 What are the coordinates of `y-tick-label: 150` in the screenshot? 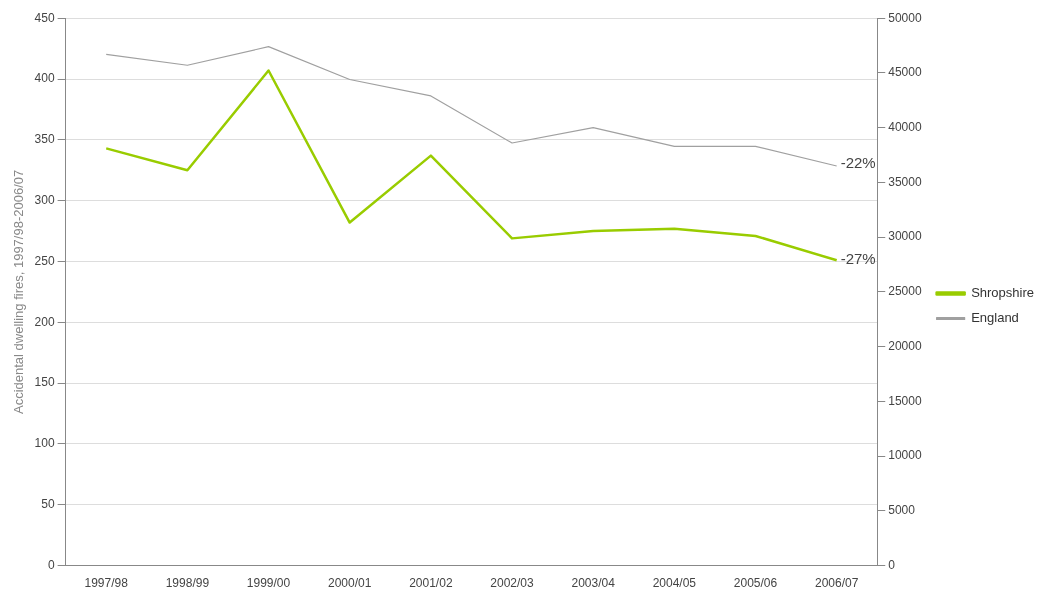 It's located at (44, 382).